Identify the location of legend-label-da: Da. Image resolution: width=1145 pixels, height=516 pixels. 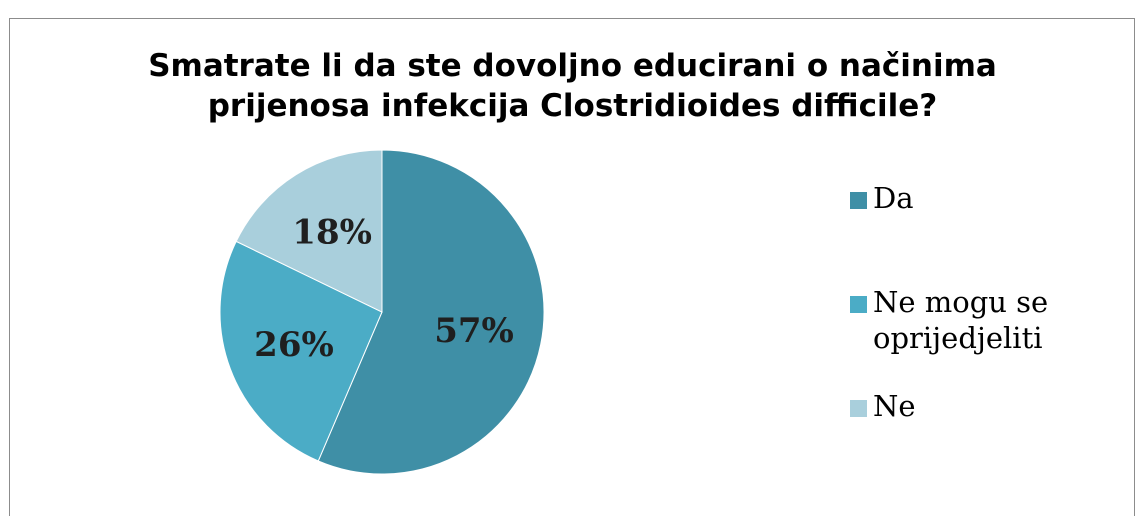
(893, 198).